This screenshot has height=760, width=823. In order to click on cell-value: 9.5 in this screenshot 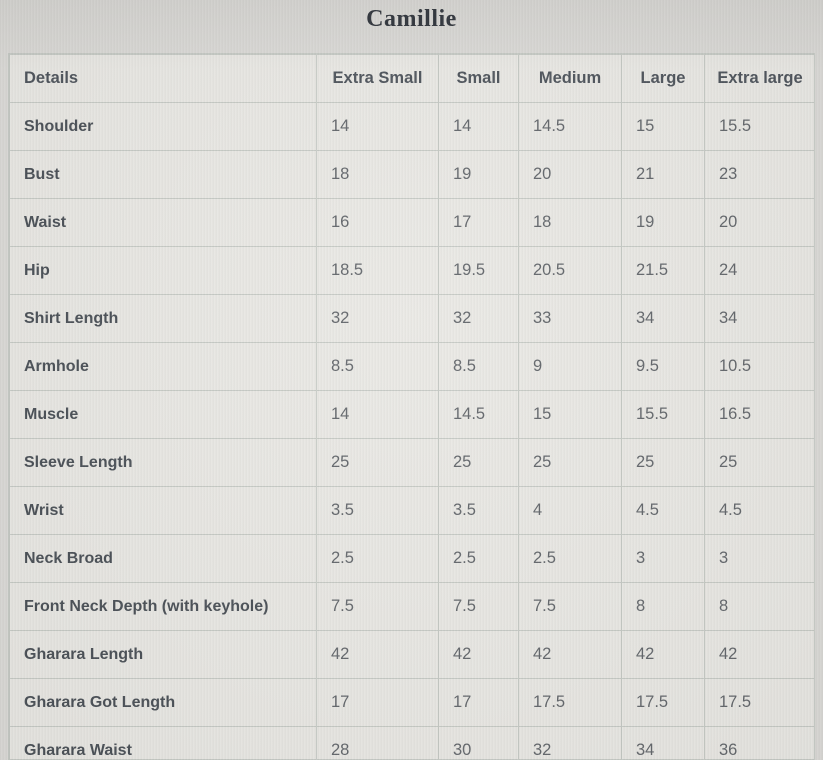, I will do `click(663, 366)`.